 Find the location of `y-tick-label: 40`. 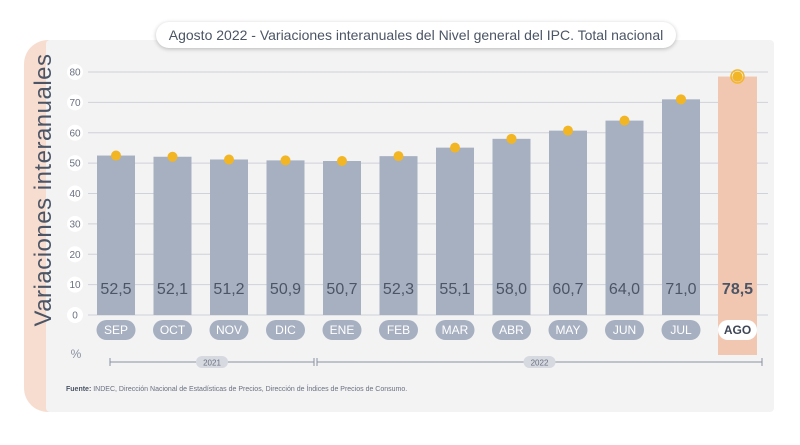

y-tick-label: 40 is located at coordinates (75, 194).